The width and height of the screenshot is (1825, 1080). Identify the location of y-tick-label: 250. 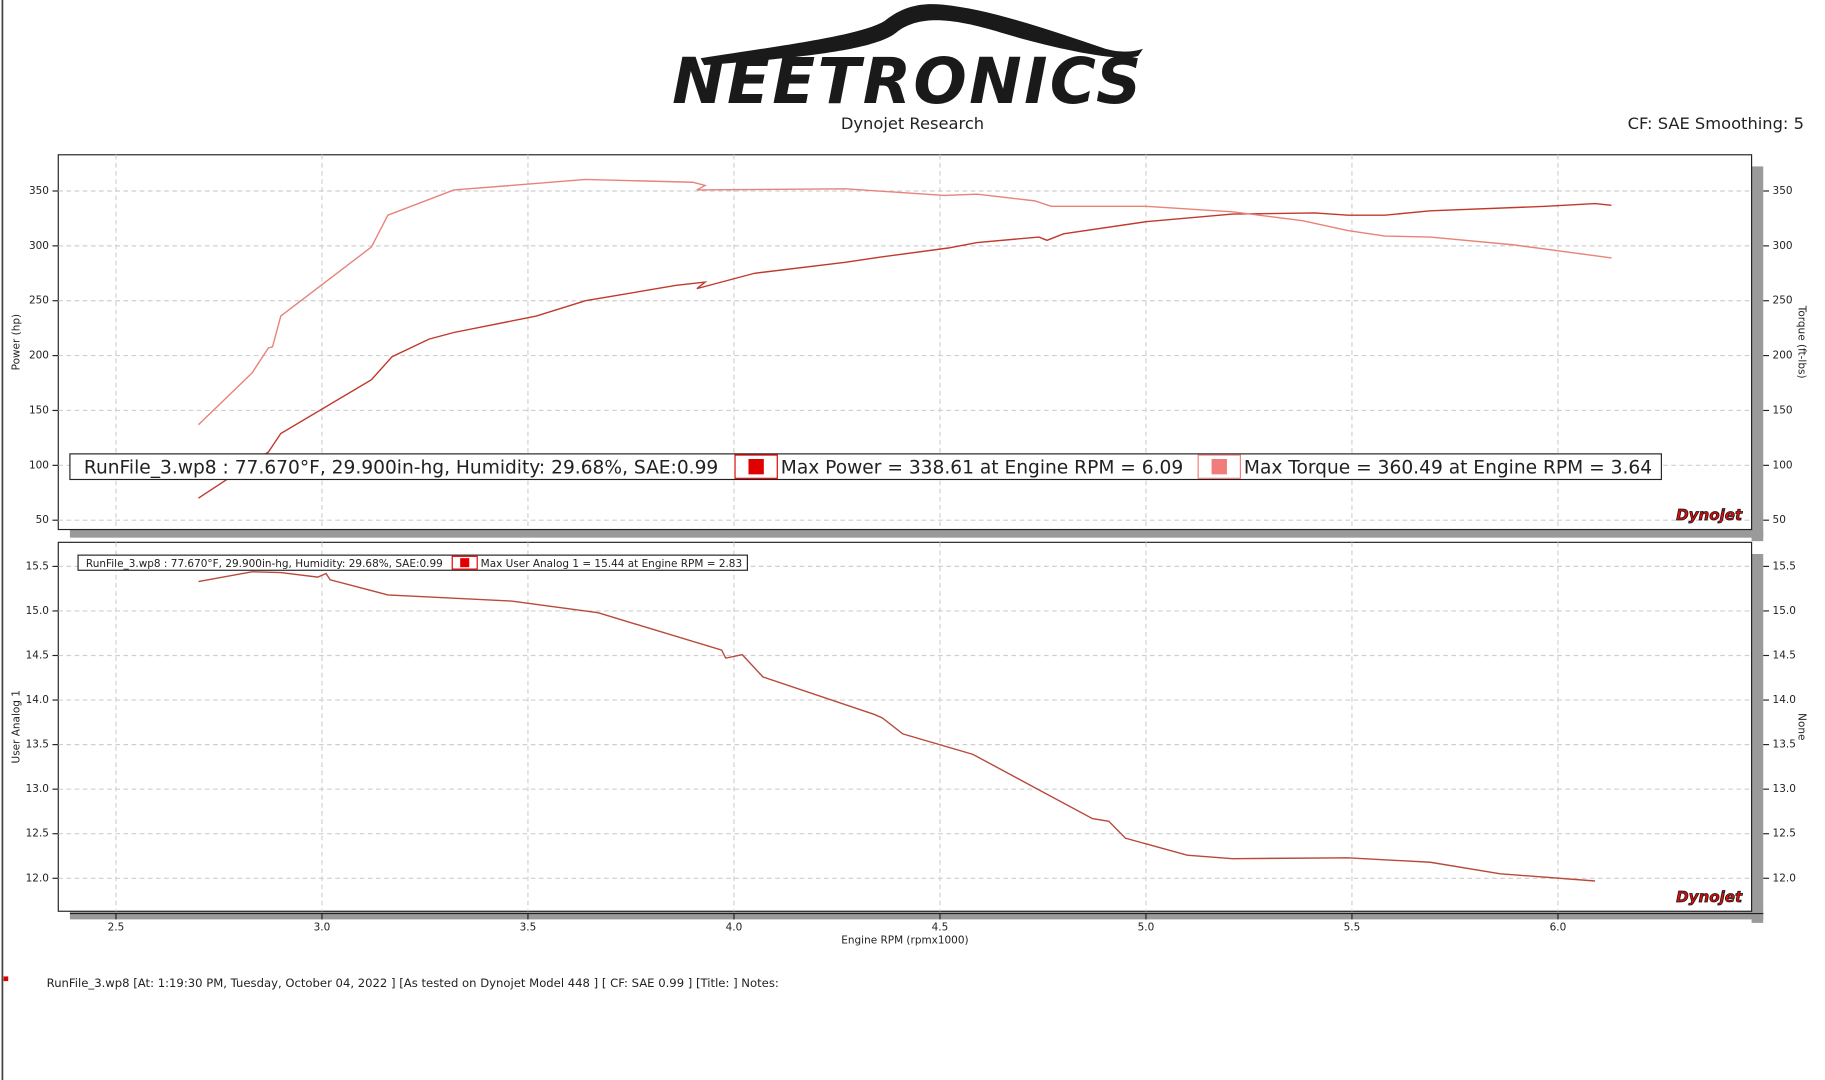
(39, 301).